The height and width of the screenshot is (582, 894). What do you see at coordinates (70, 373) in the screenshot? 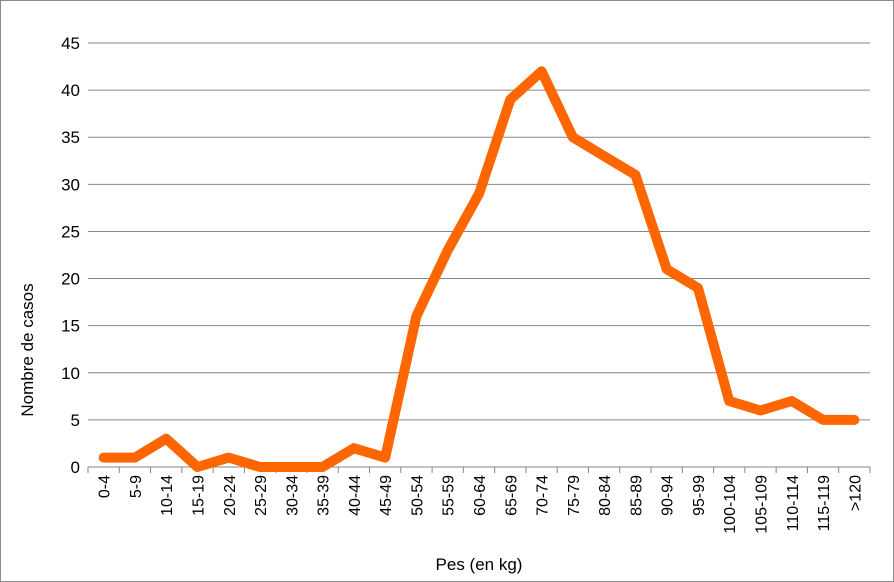
I see `y-tick-label: 10` at bounding box center [70, 373].